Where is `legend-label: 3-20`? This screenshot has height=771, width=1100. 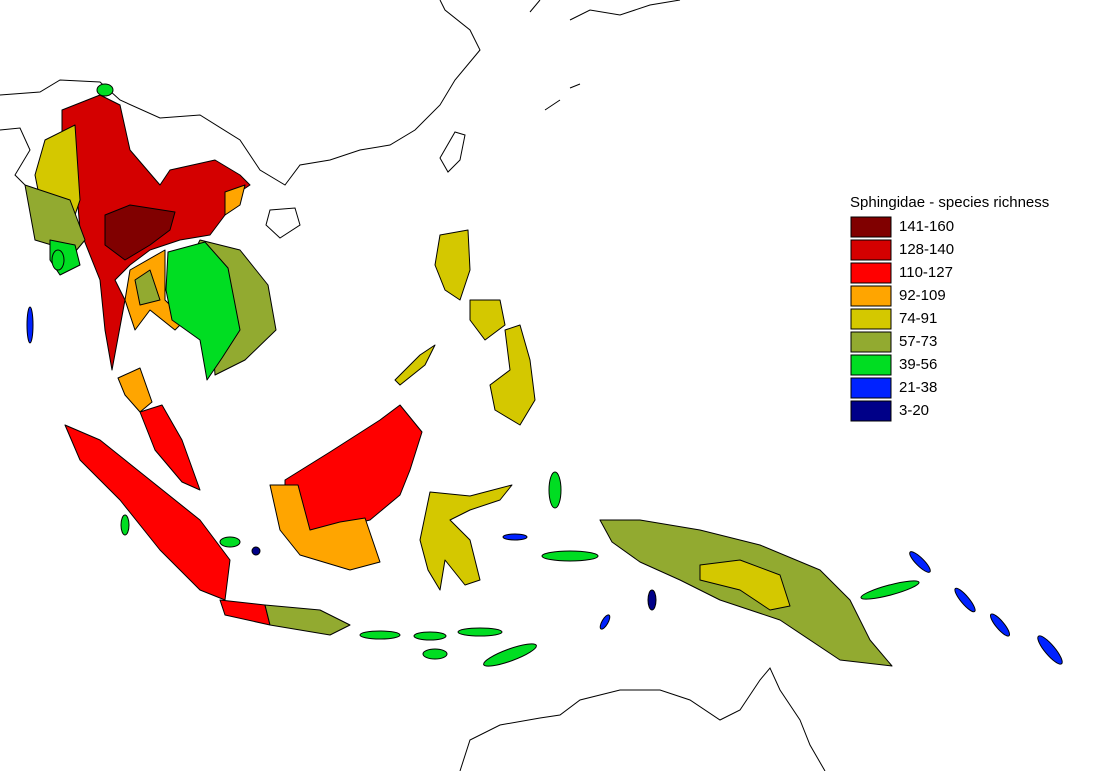
legend-label: 3-20 is located at coordinates (914, 410).